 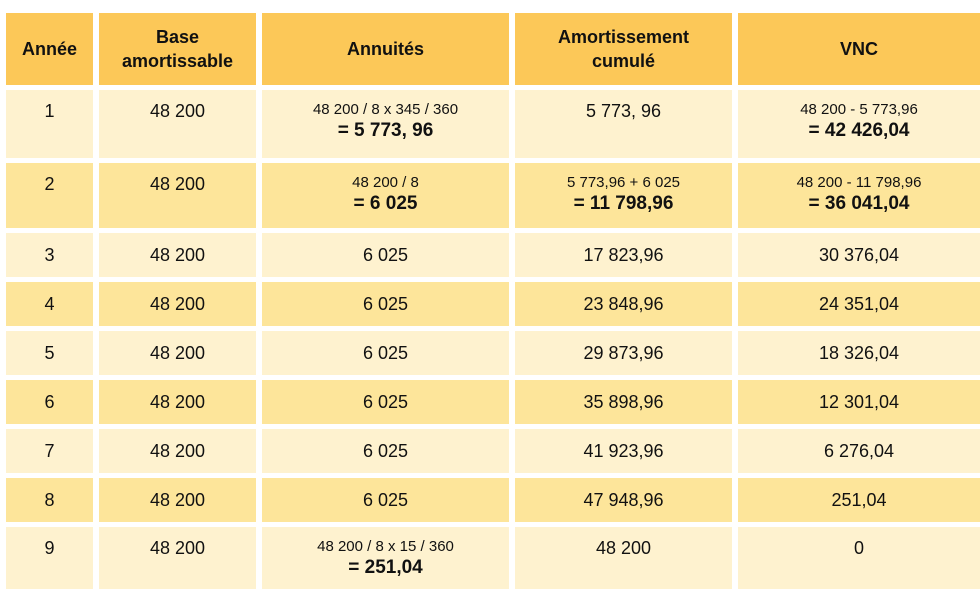 I want to click on cell-value: 47 948,96, so click(x=623, y=500).